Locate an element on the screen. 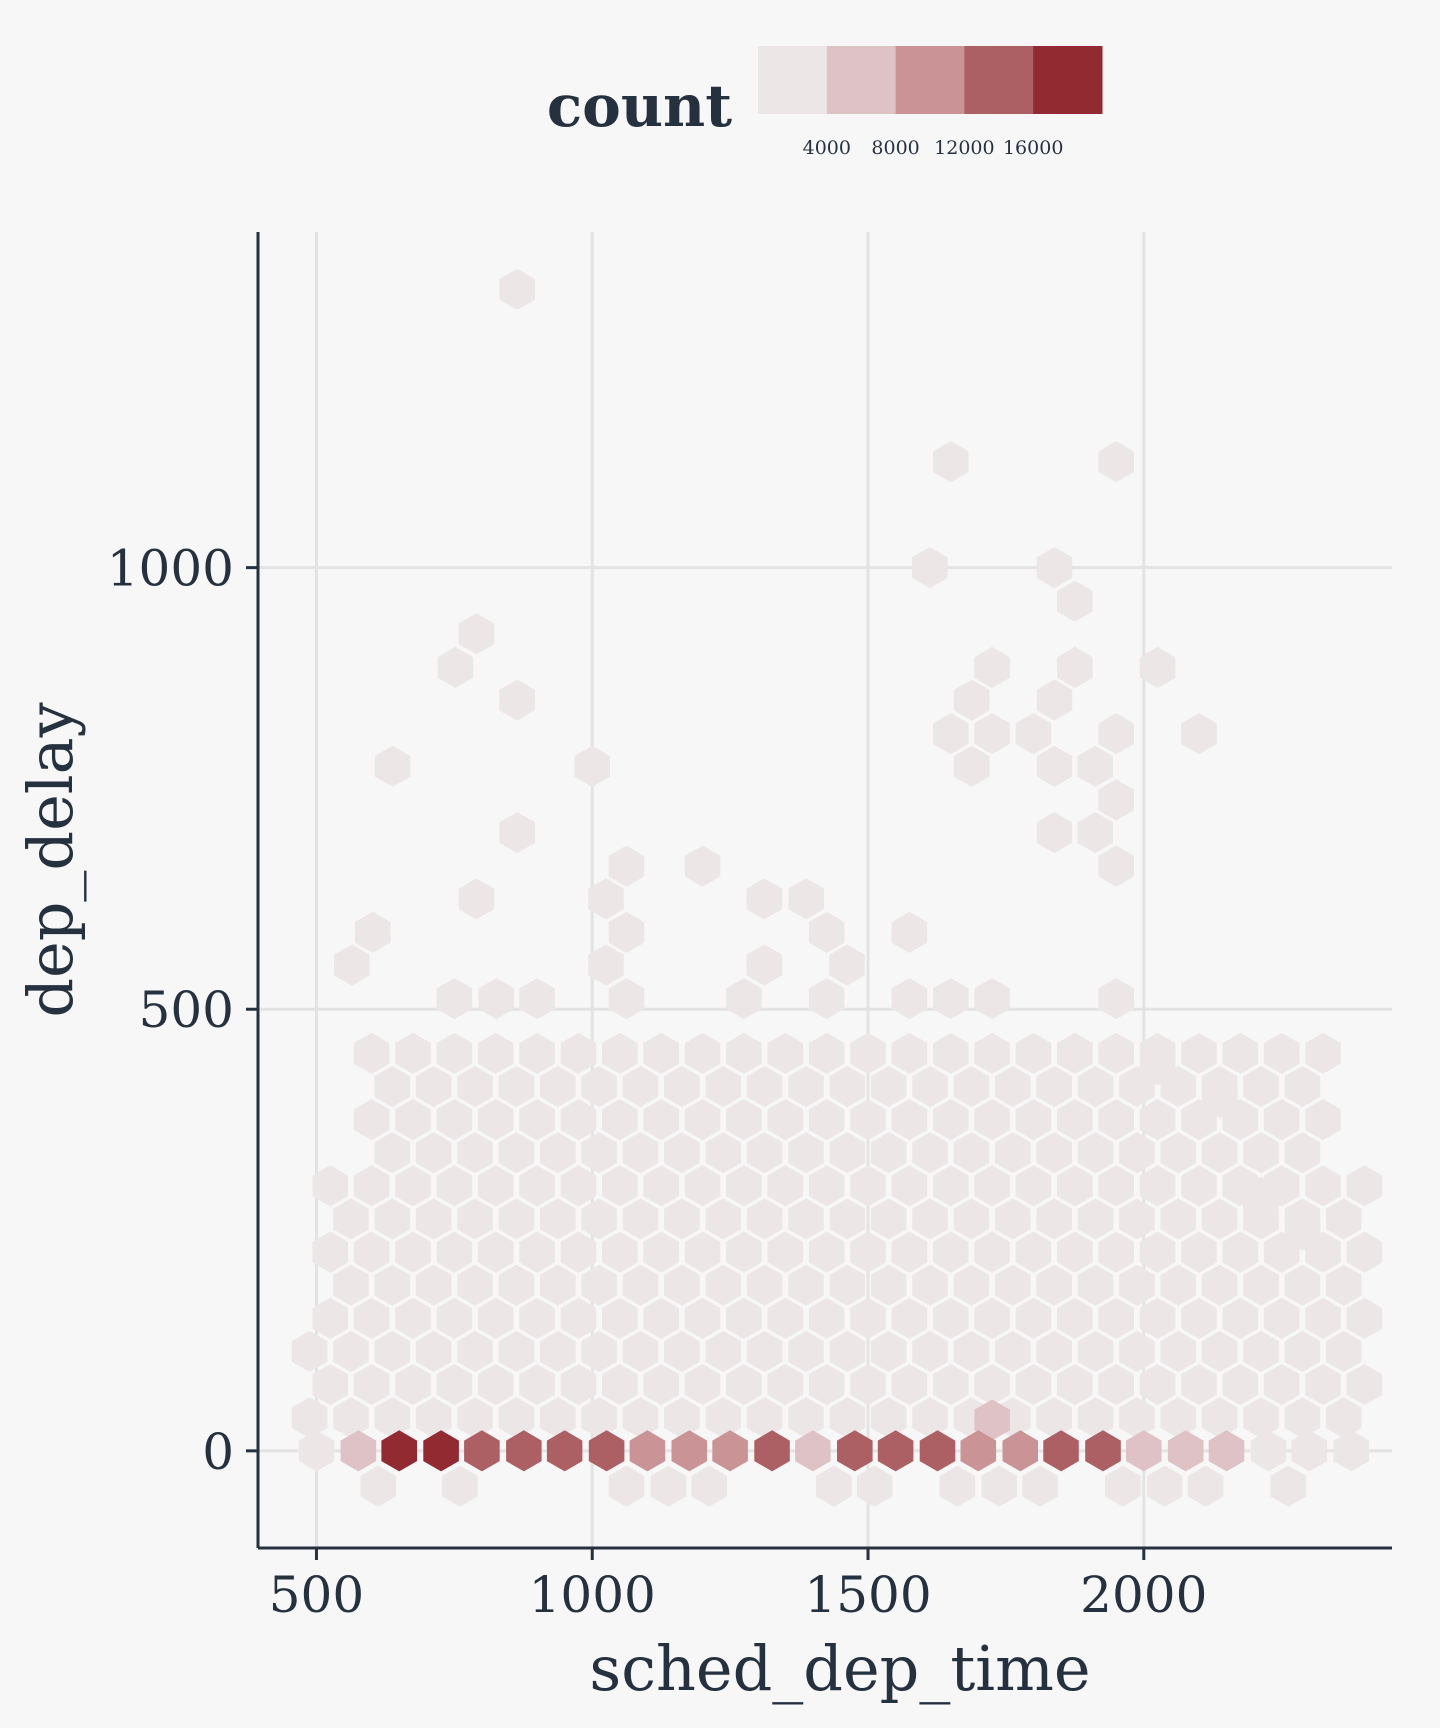  y-tick-label: 1000 is located at coordinates (170, 569).